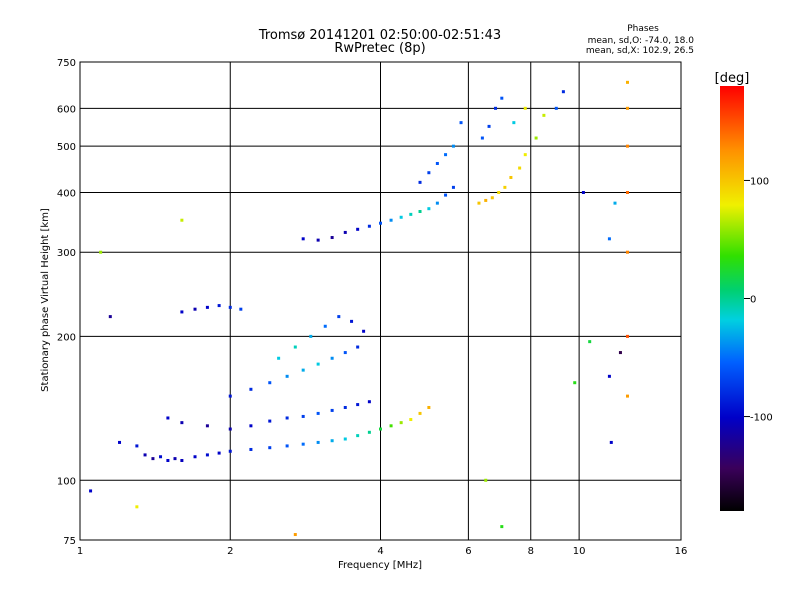 Image resolution: width=800 pixels, height=600 pixels. Describe the element at coordinates (531, 551) in the screenshot. I see `x-tick-label: 8` at that location.